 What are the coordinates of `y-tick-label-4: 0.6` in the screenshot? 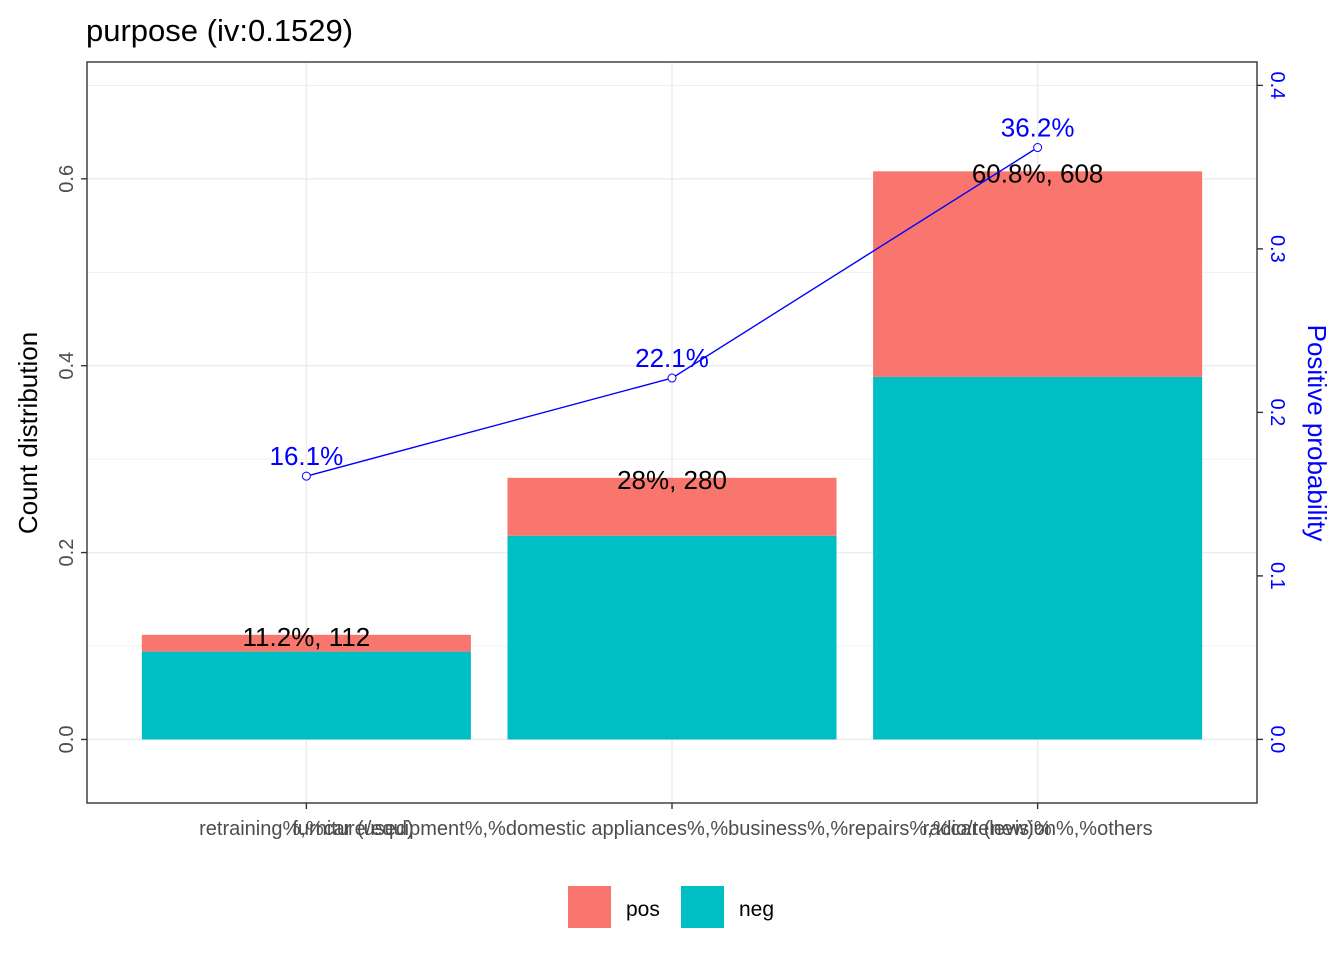 It's located at (67, 179).